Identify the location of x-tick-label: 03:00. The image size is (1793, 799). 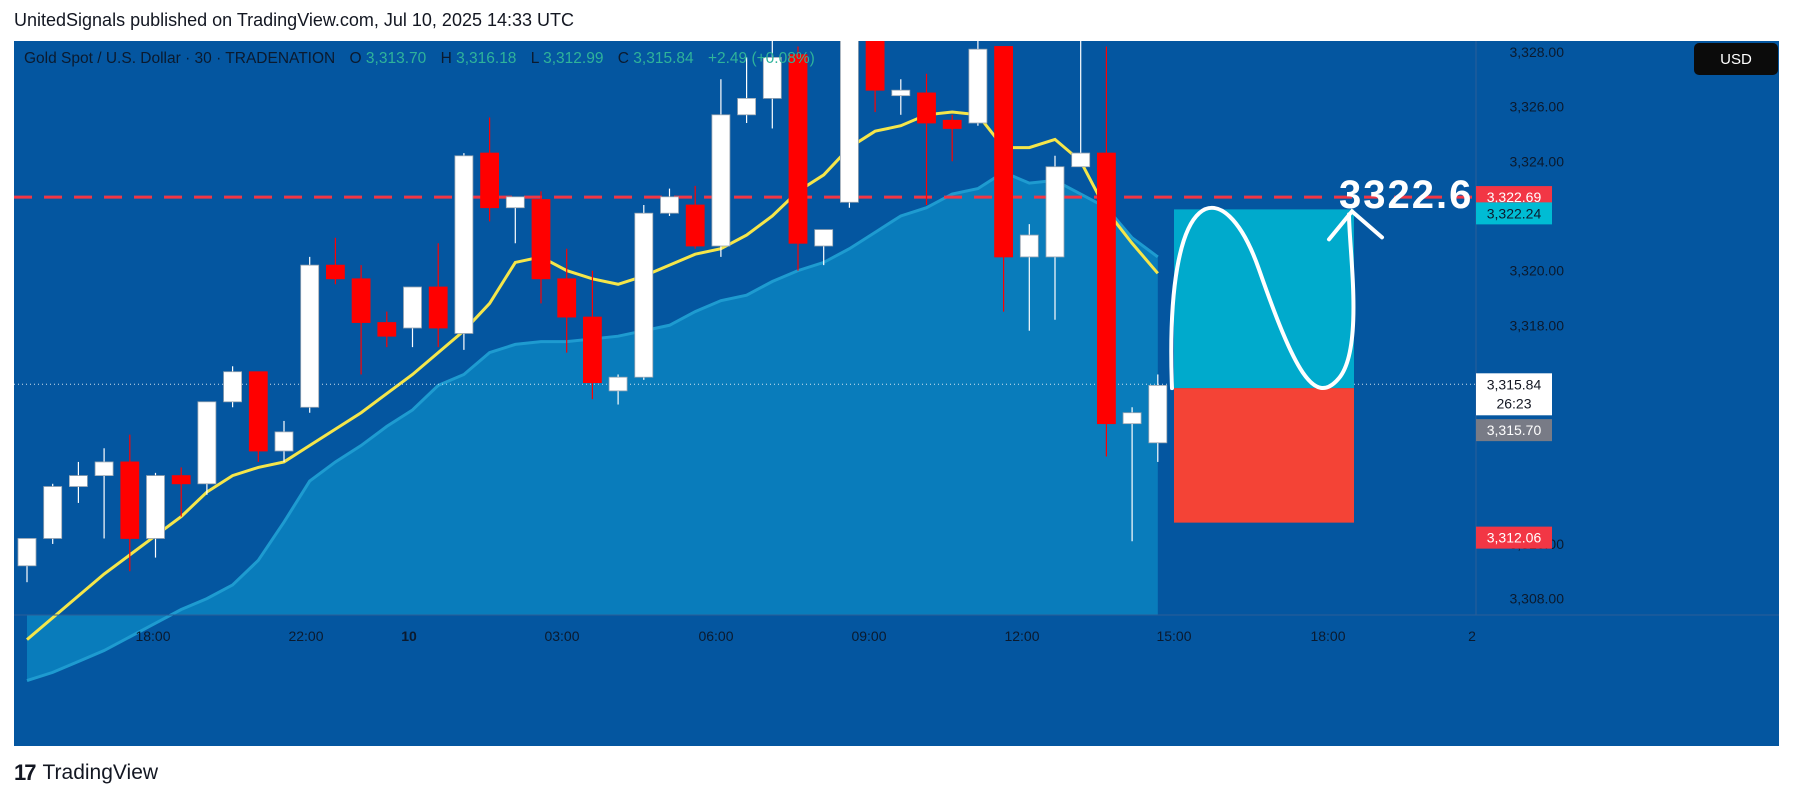
(561, 636).